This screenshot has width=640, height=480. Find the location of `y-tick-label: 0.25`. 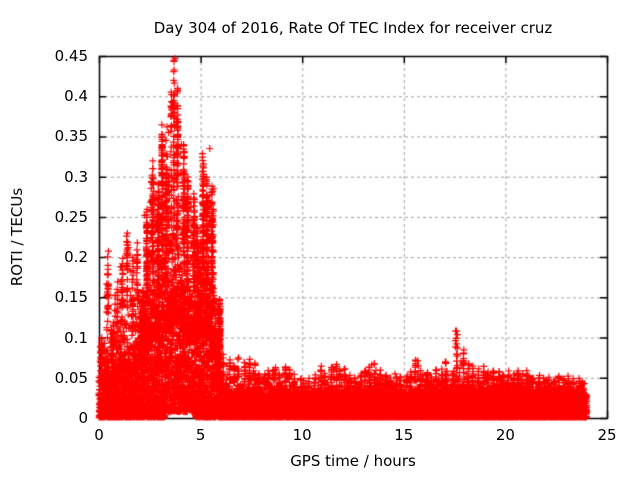

y-tick-label: 0.25 is located at coordinates (71, 216).